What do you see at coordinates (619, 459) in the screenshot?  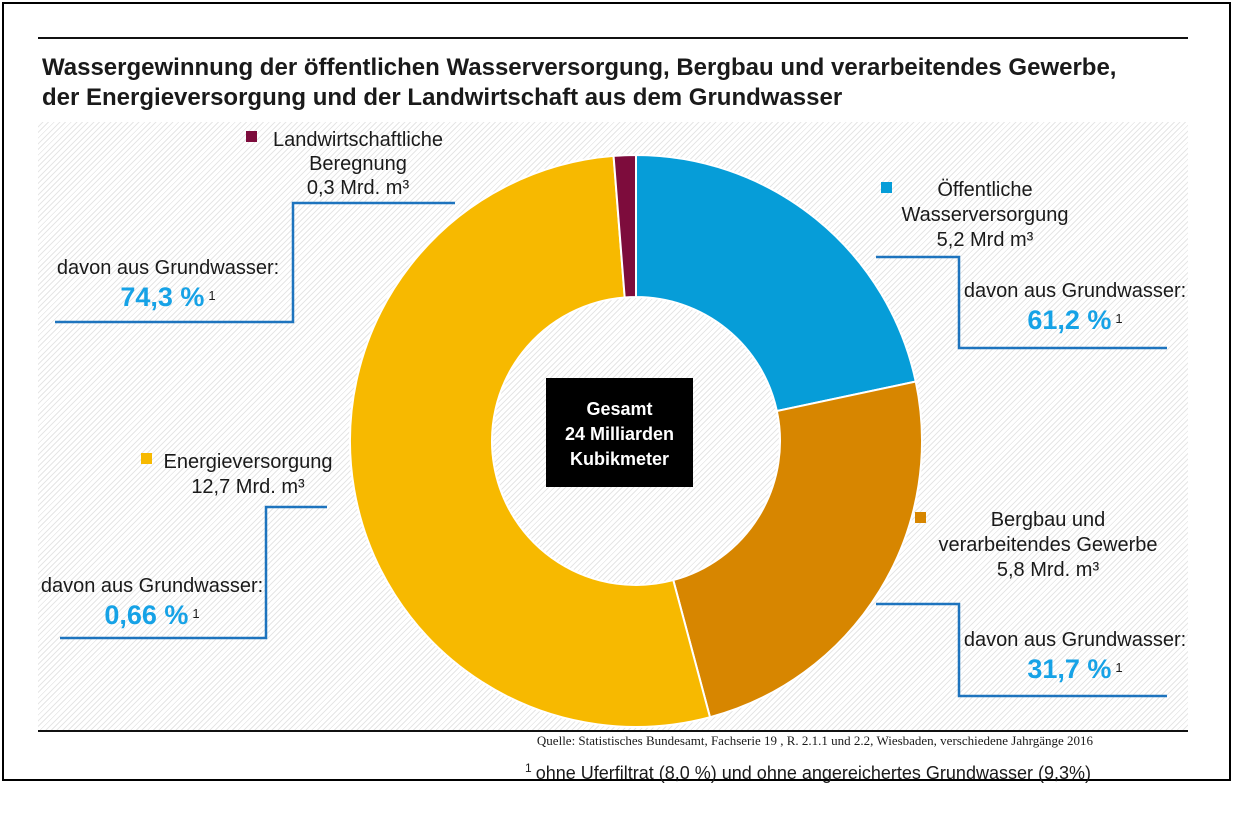 I see `total-label-line: Kubikmeter` at bounding box center [619, 459].